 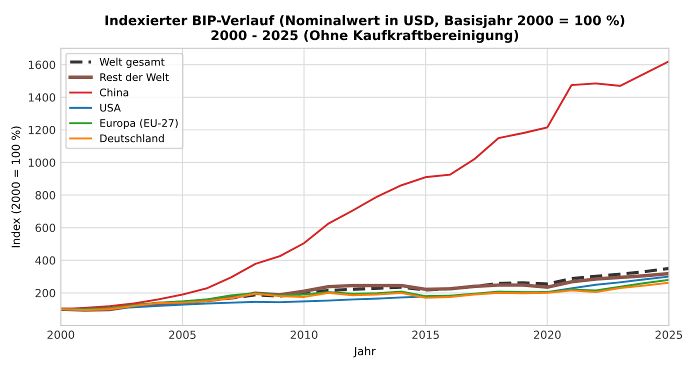 What do you see at coordinates (46, 228) in the screenshot?
I see `y-tick-label: 600` at bounding box center [46, 228].